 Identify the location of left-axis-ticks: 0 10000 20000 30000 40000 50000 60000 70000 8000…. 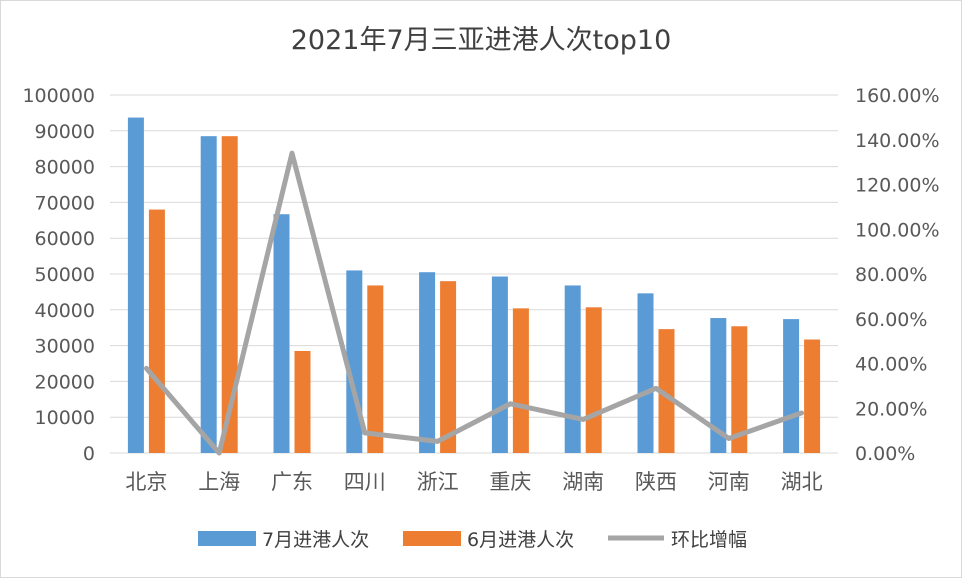
(58, 275).